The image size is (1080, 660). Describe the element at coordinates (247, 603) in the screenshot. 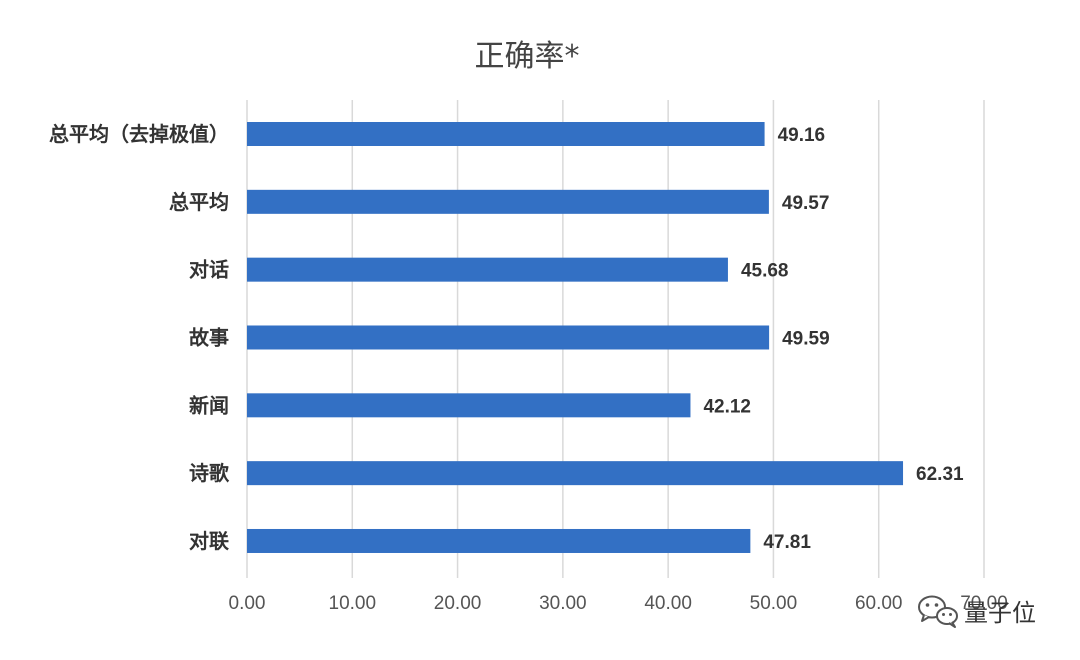

I see `x-tick-label: 0.00` at that location.